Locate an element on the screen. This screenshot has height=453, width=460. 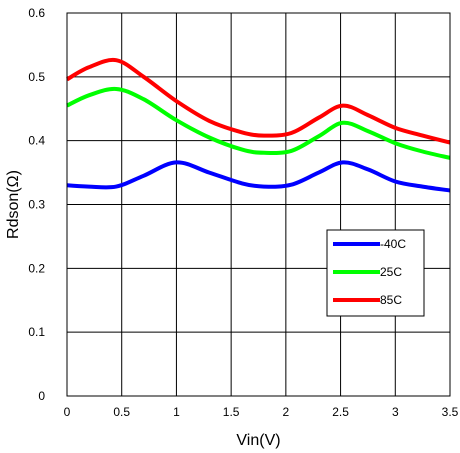
x-tick-label: 3.5 is located at coordinates (450, 412).